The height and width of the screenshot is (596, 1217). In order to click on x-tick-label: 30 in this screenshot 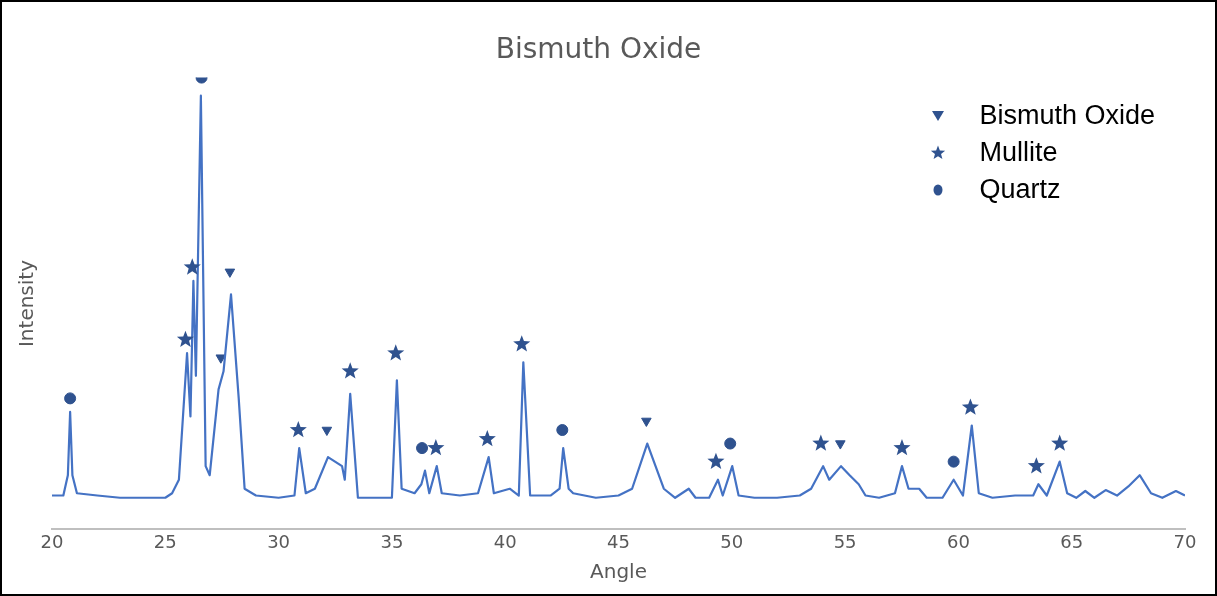, I will do `click(279, 541)`.